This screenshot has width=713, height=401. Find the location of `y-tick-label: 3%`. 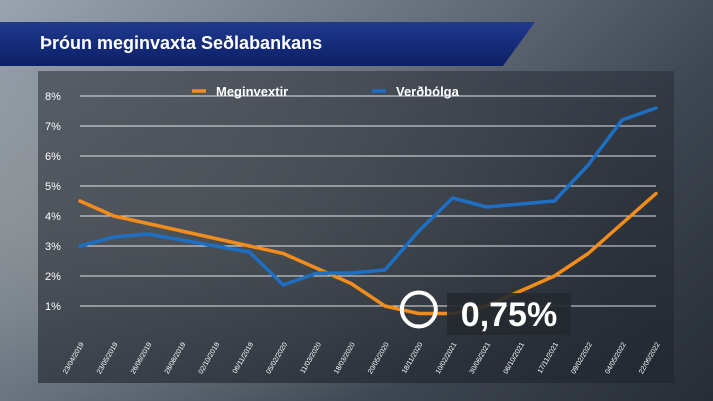

y-tick-label: 3% is located at coordinates (53, 247).